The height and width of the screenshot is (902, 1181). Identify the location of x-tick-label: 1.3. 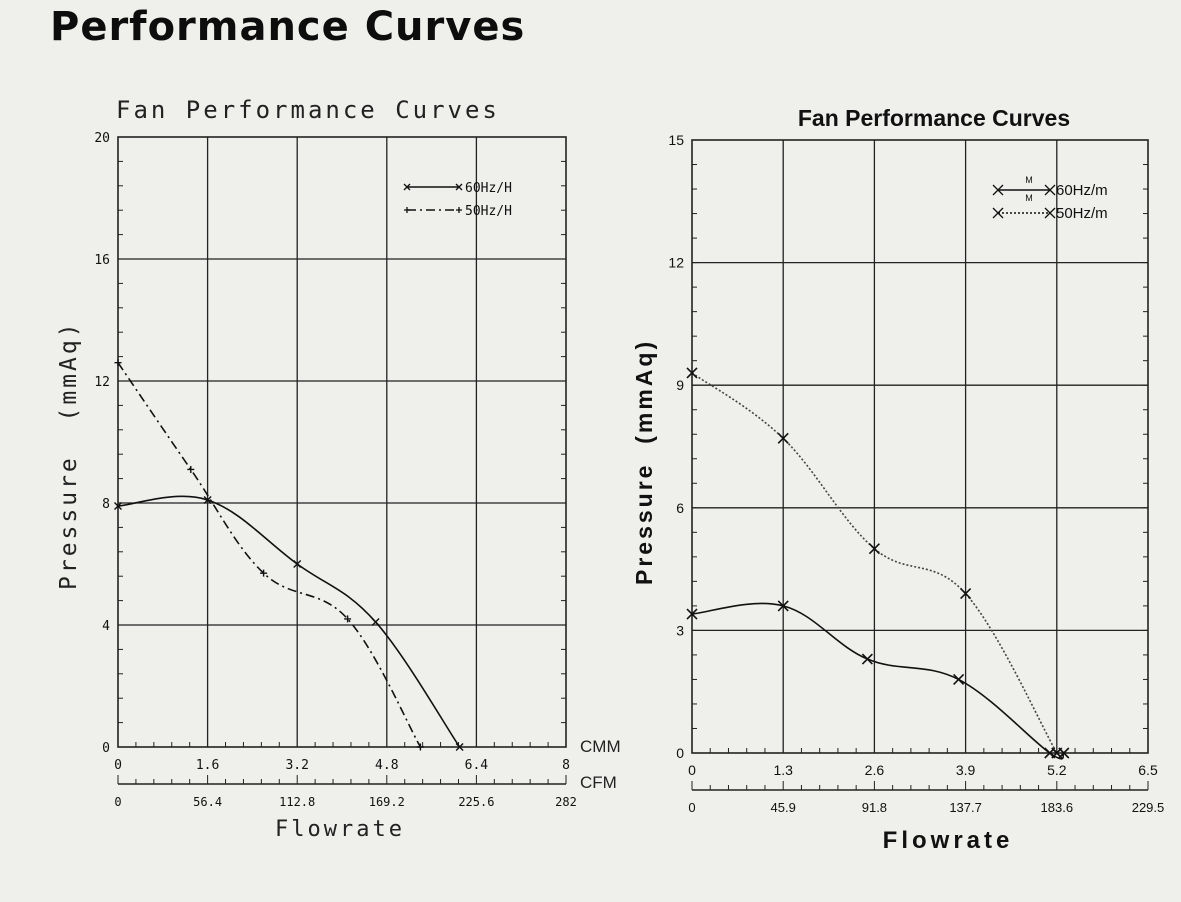
(783, 770).